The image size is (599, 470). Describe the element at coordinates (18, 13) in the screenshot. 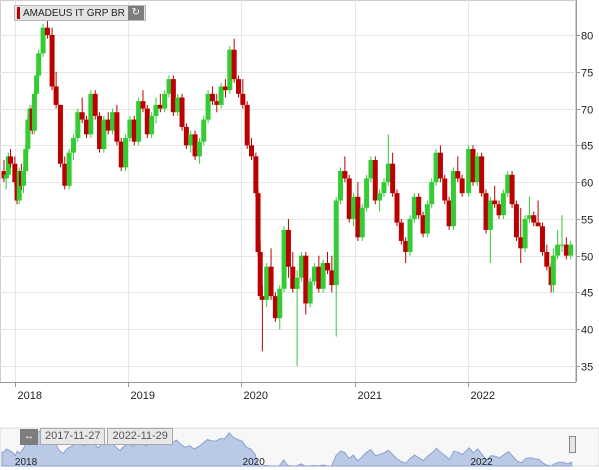

I see `legend-swatch` at that location.